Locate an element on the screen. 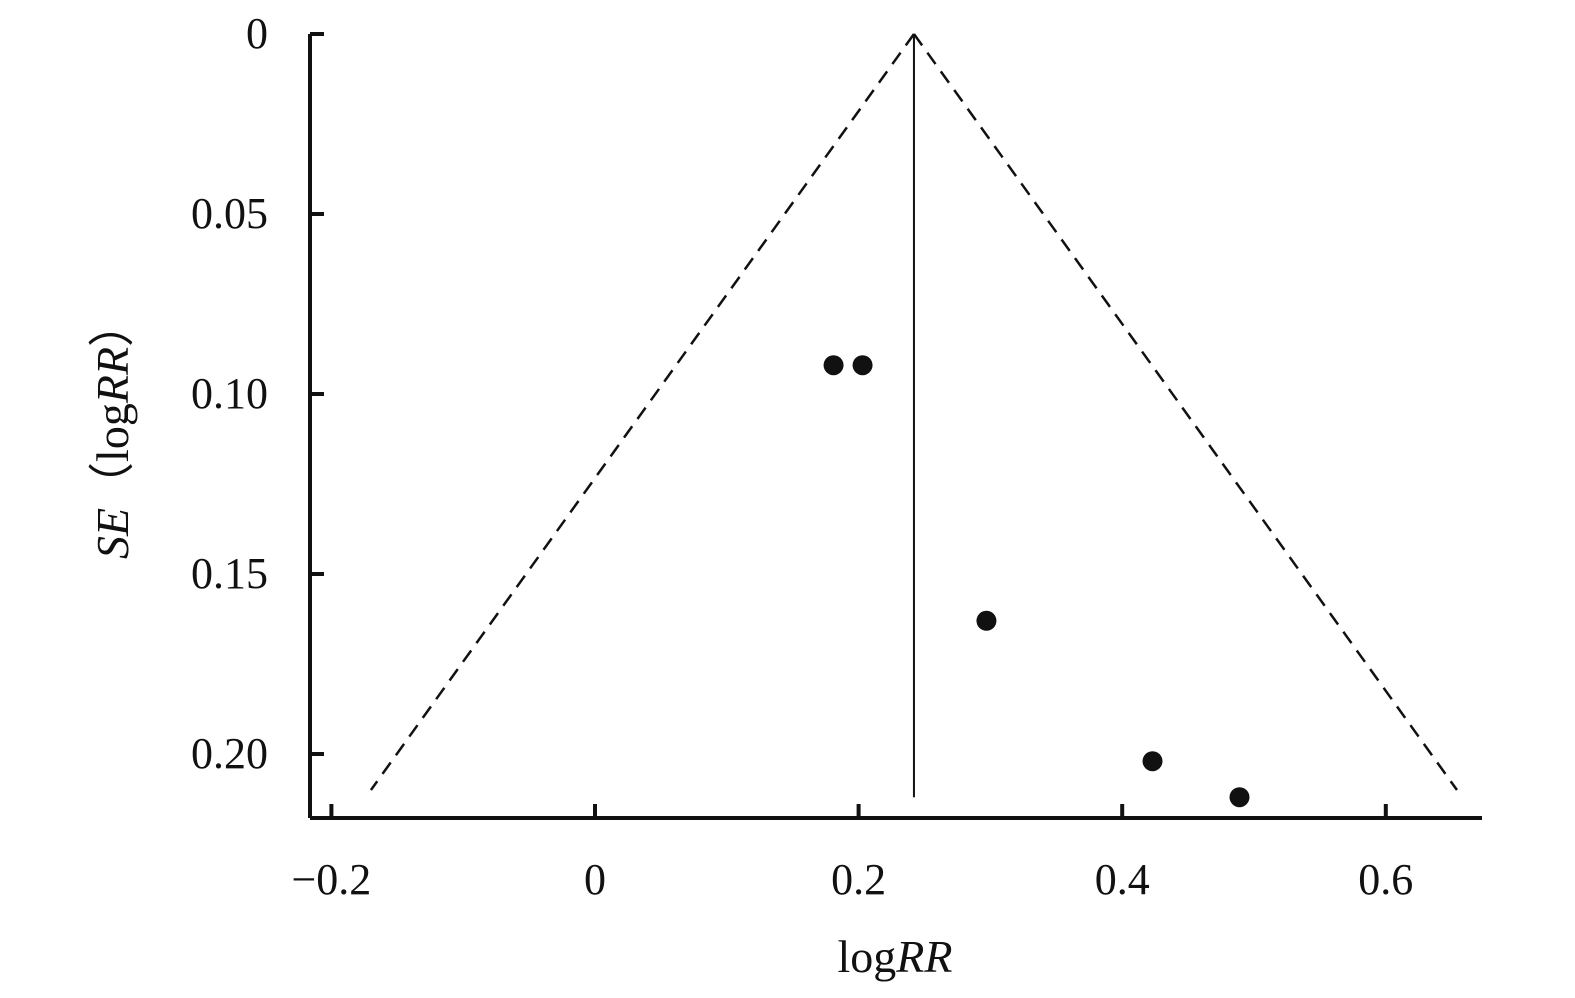 This screenshot has width=1575, height=998. x-axis-title: logRR is located at coordinates (895, 956).